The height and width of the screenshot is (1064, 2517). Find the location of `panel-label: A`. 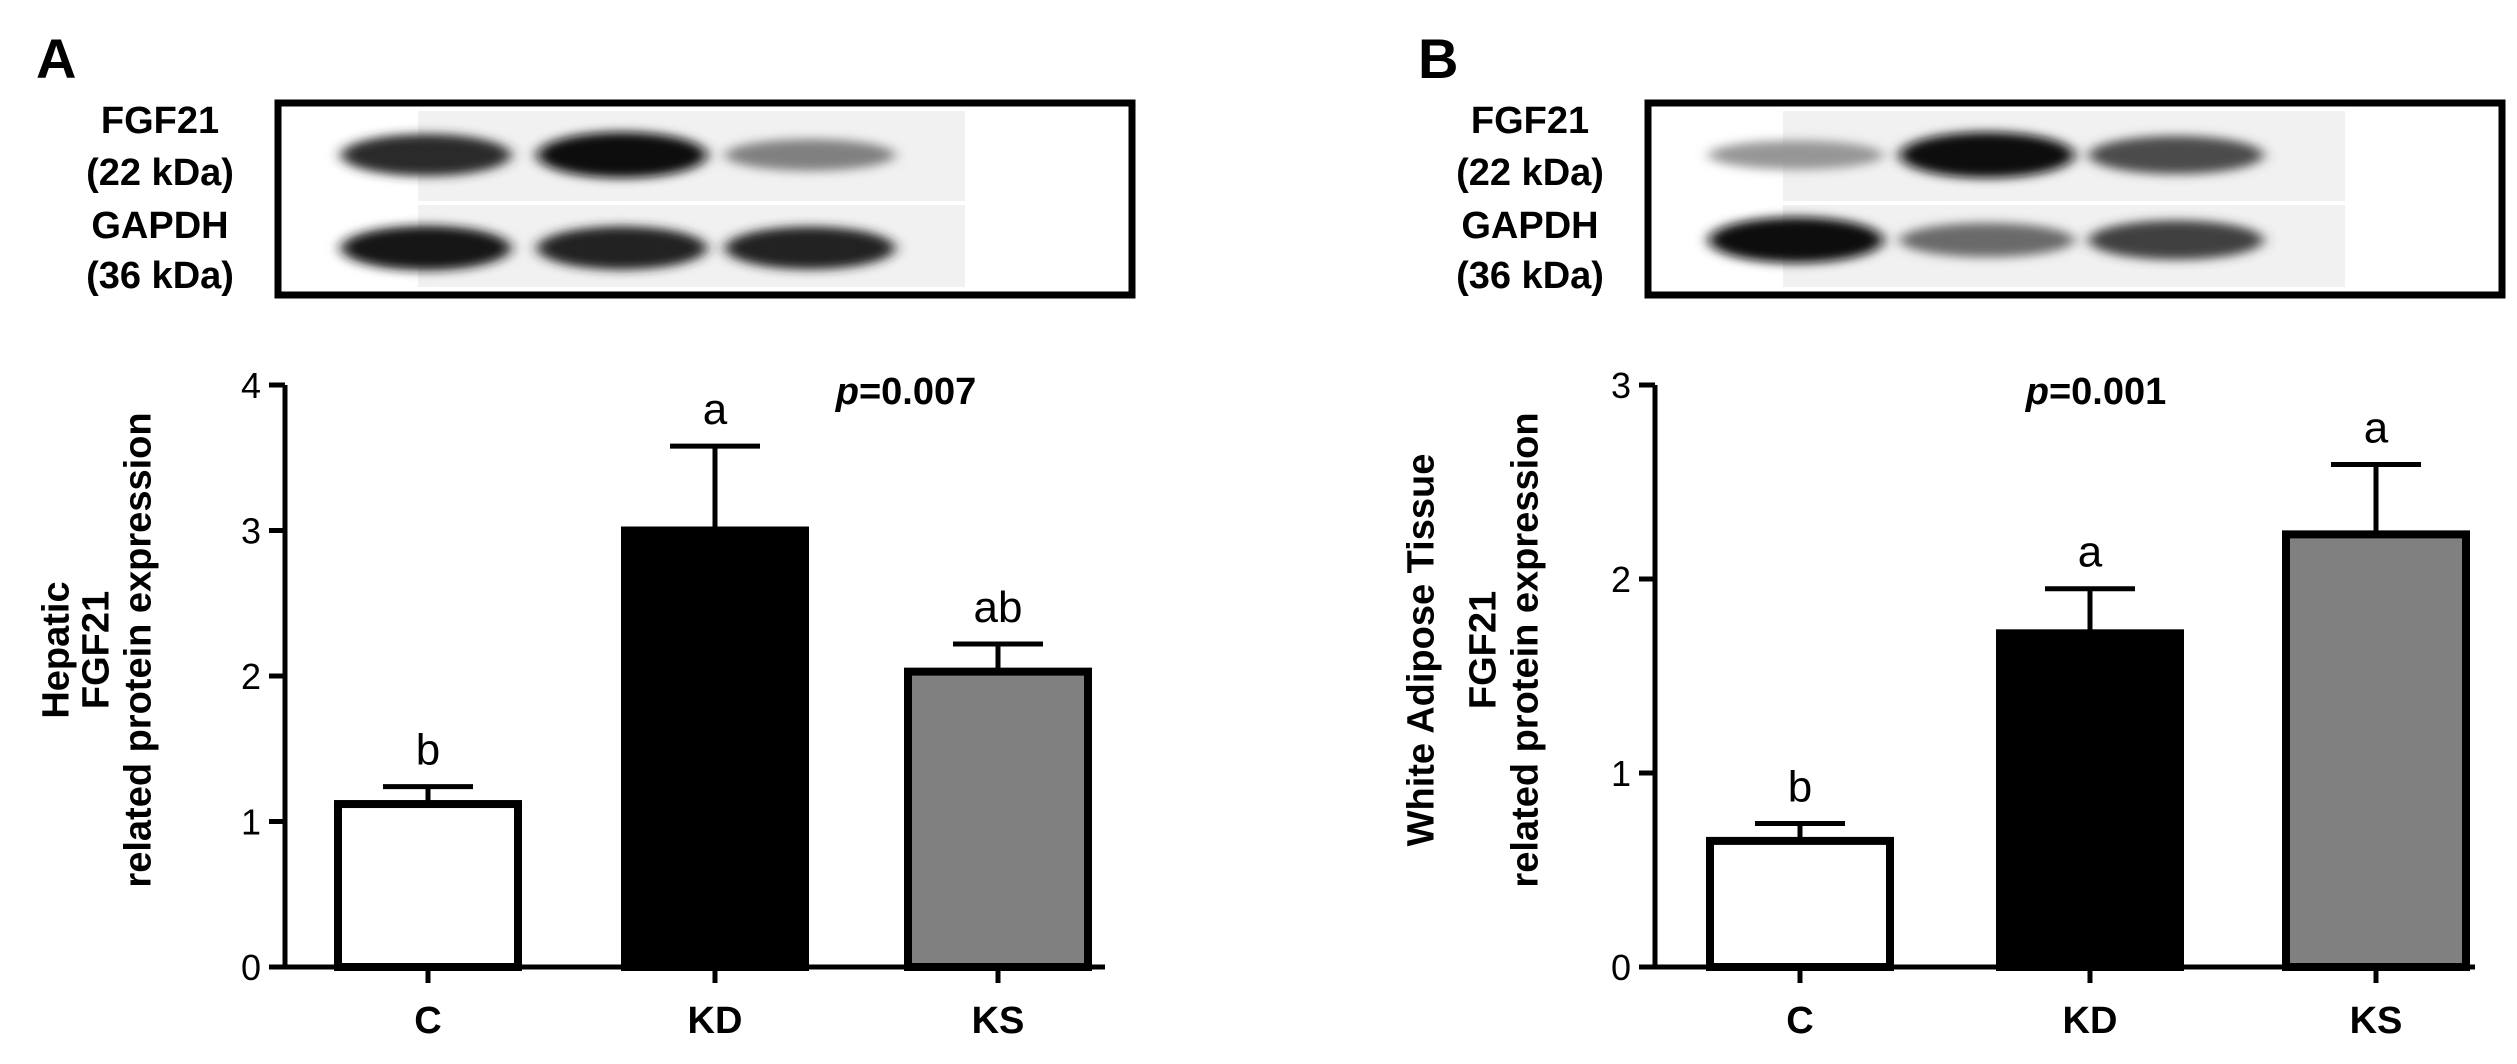

panel-label: A is located at coordinates (56, 58).